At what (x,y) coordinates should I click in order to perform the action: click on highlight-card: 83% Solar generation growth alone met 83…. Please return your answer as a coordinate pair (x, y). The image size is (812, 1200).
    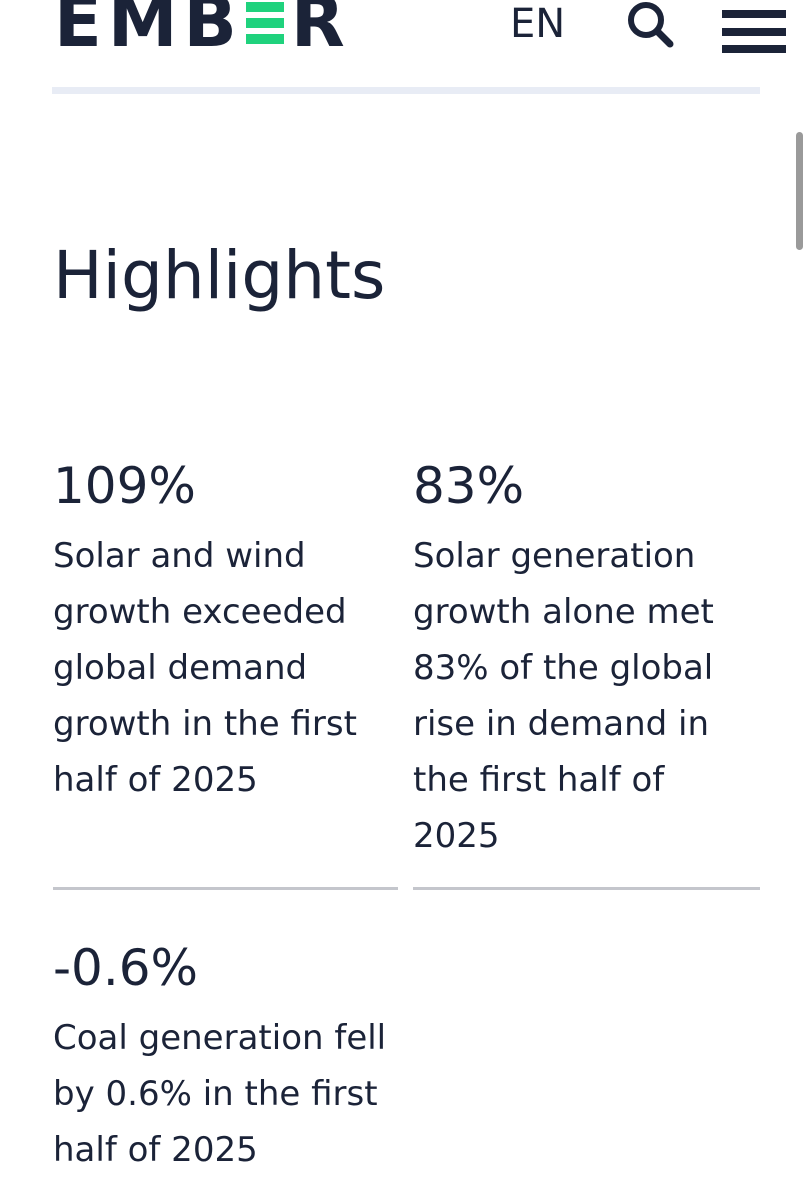
    Looking at the image, I should click on (586, 660).